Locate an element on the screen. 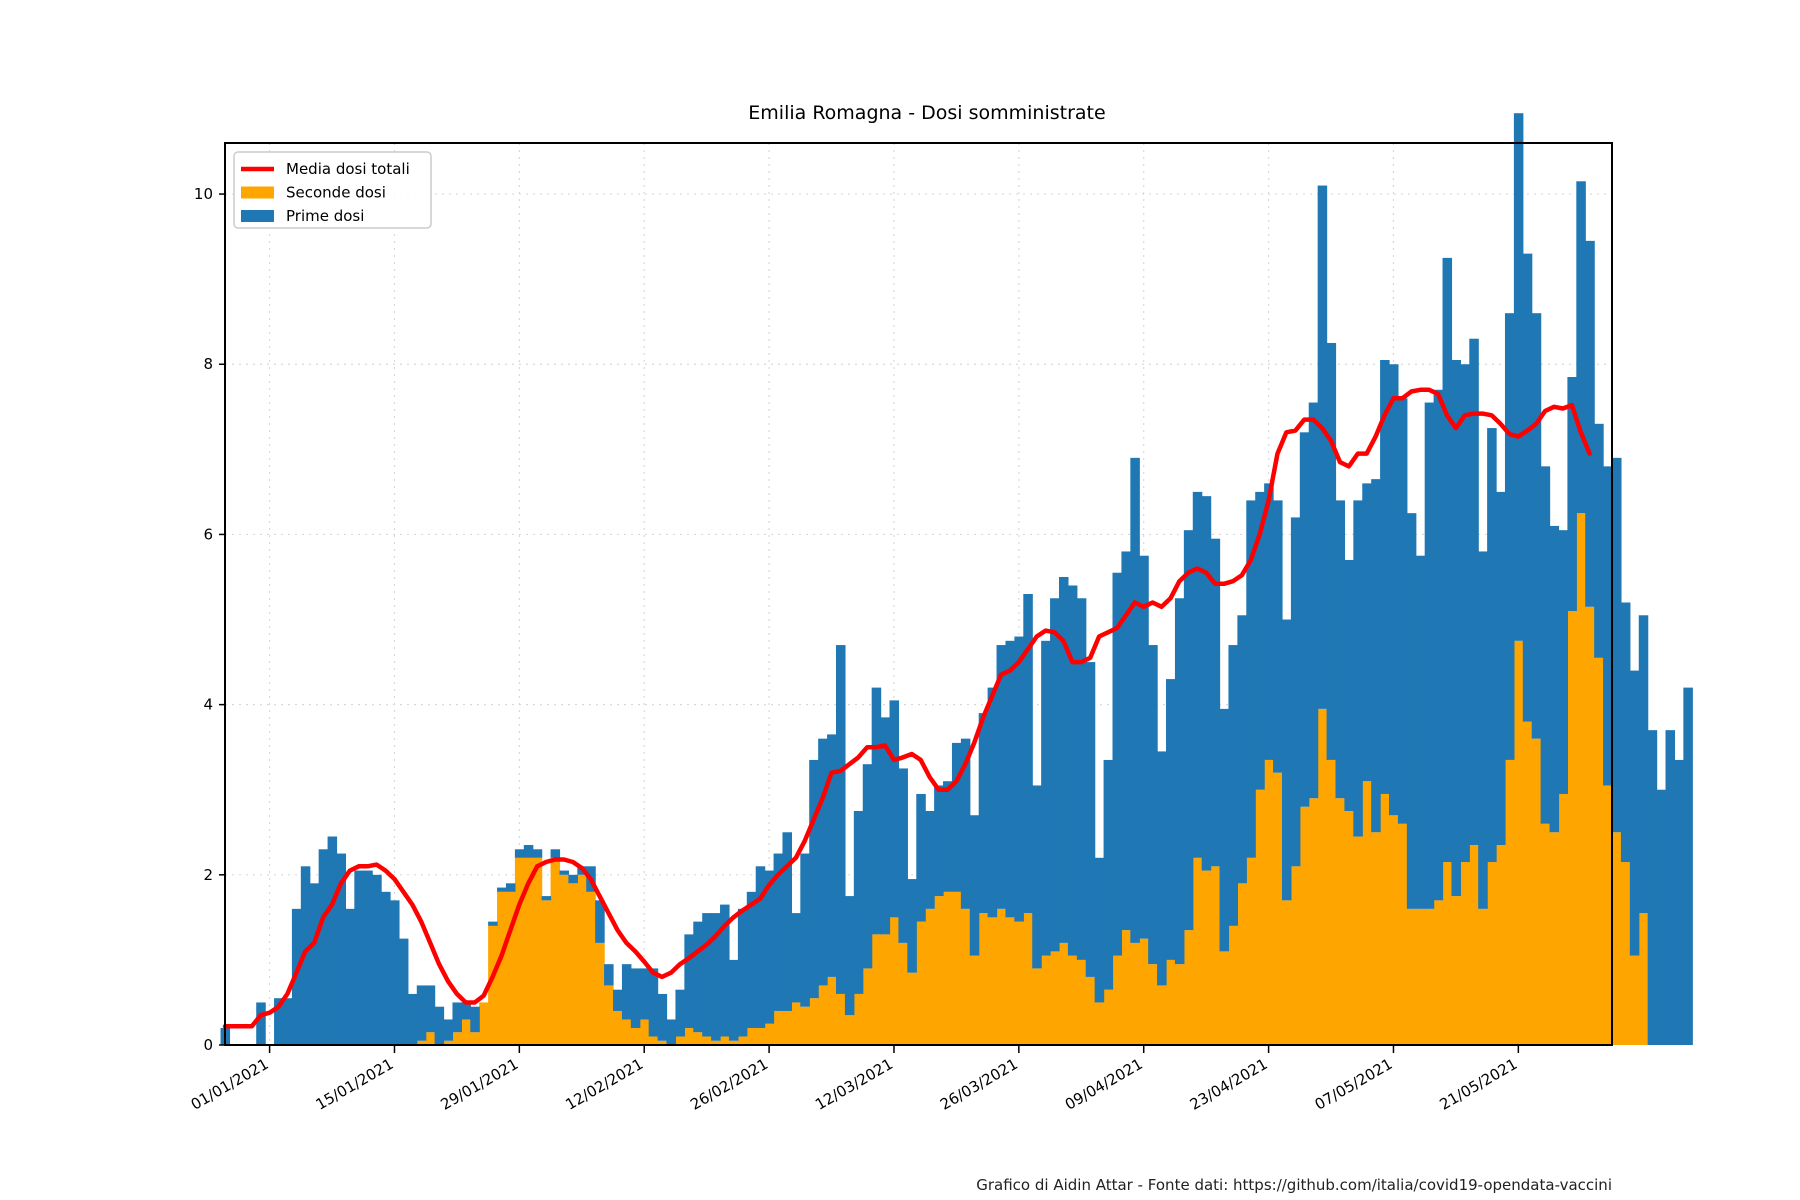 Image resolution: width=1800 pixels, height=1200 pixels. x-tick-label: 12/02/2021 is located at coordinates (604, 1084).